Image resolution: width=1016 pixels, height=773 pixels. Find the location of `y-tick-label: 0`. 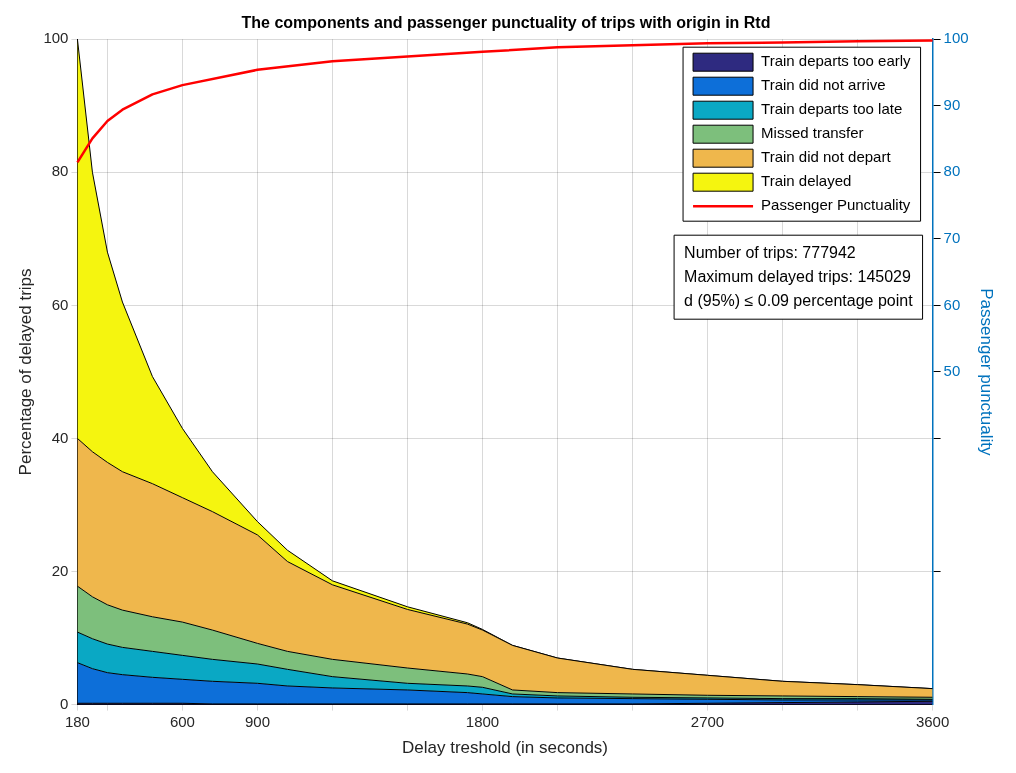

y-tick-label: 0 is located at coordinates (64, 703).